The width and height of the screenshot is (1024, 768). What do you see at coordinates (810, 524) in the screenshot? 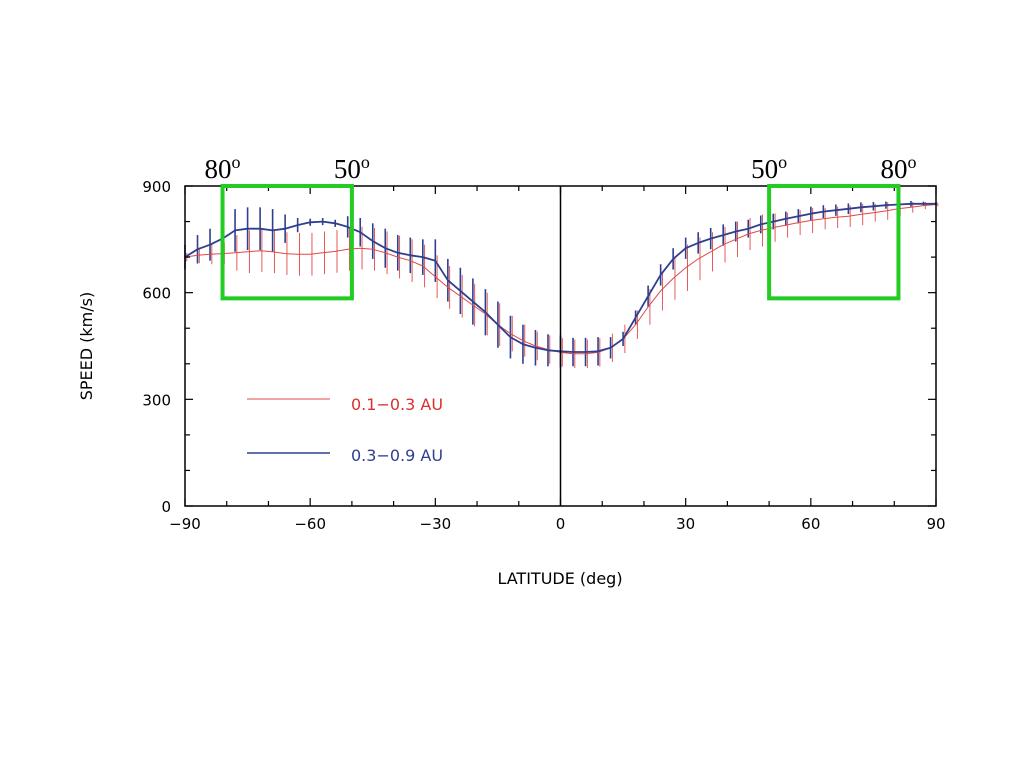
I see `x-tick-label: 60` at bounding box center [810, 524].